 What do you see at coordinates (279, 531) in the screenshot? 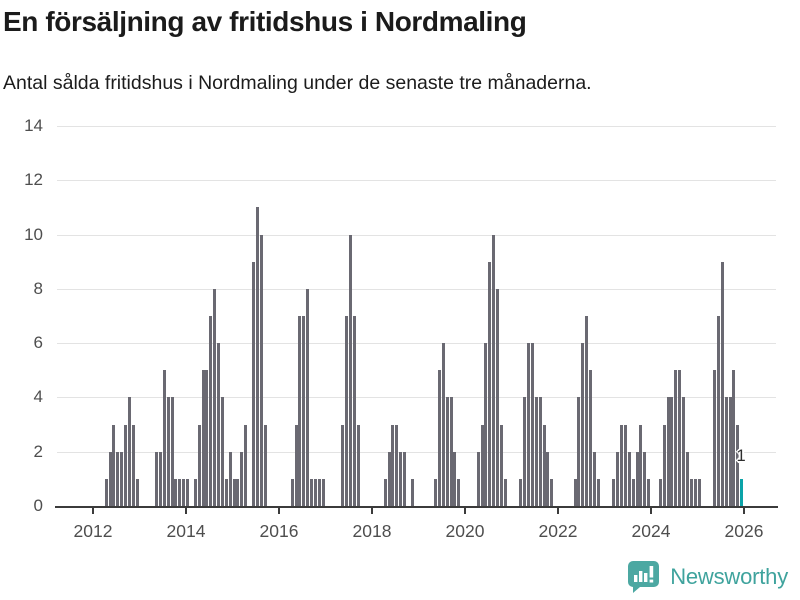
I see `x-axis-label: 2016` at bounding box center [279, 531].